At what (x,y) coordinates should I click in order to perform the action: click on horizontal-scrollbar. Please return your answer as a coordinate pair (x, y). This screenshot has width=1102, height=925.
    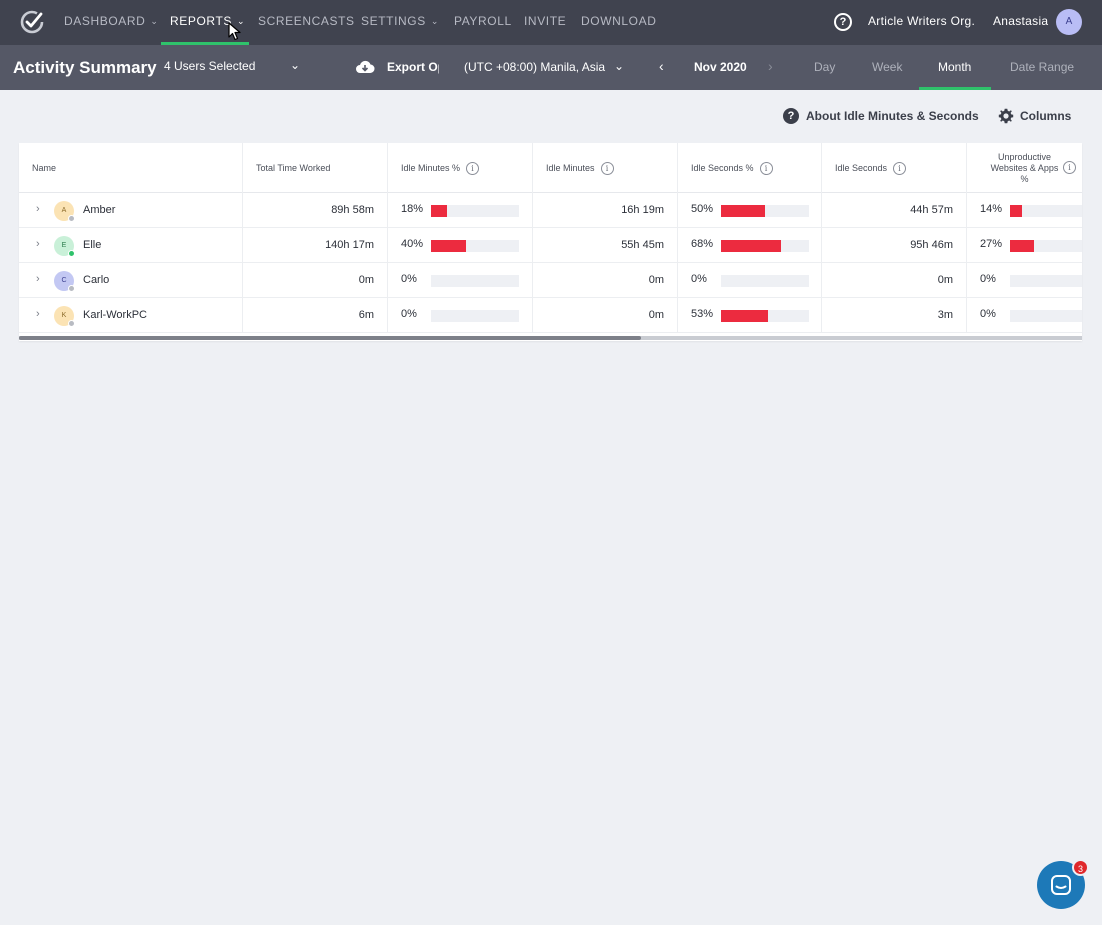
    Looking at the image, I should click on (550, 338).